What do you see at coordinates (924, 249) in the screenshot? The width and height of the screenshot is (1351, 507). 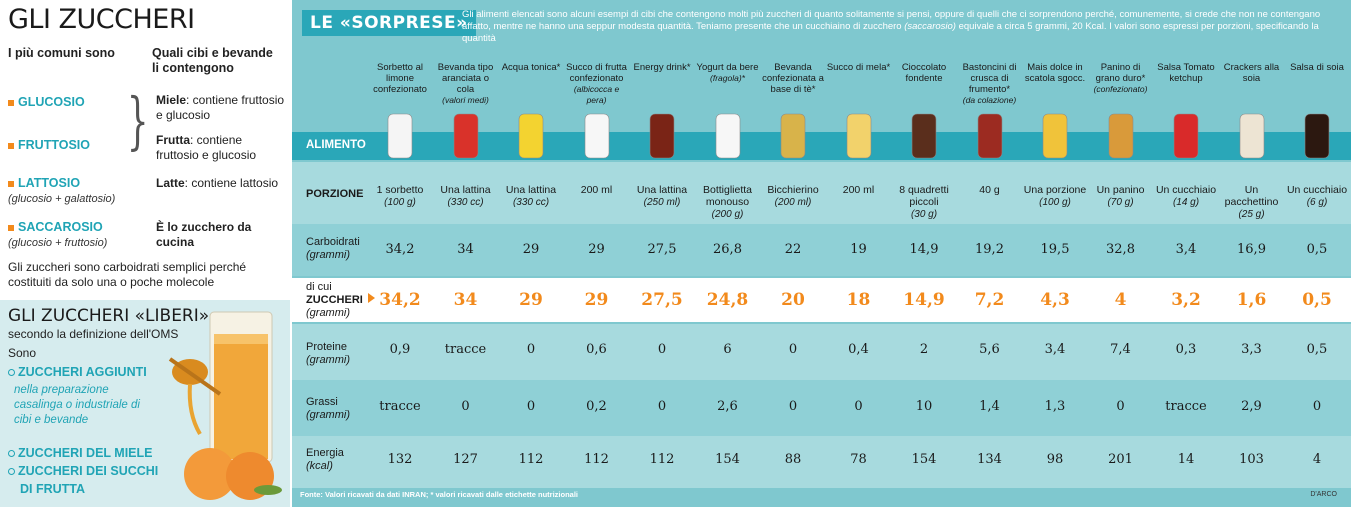 I see `carbo-cell: 14,9` at bounding box center [924, 249].